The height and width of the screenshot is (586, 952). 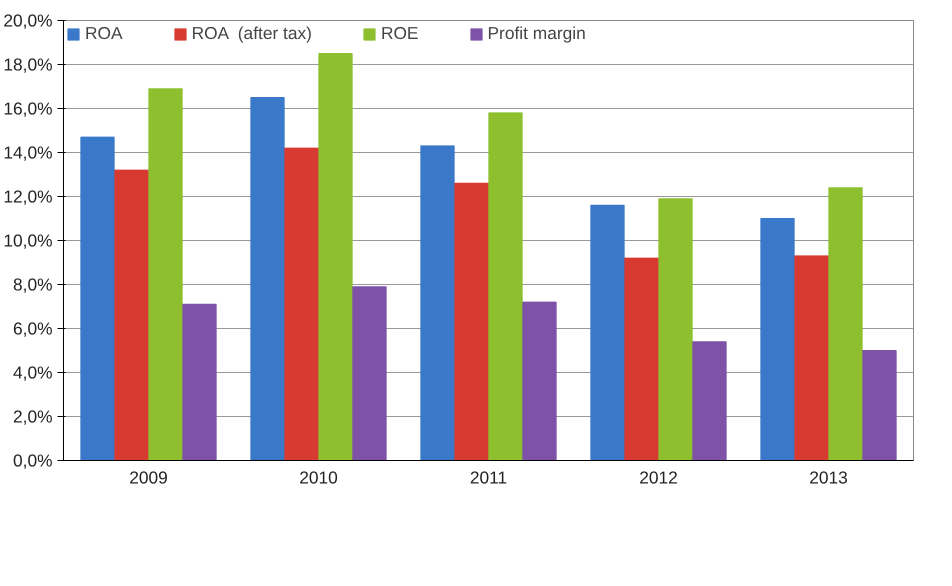 I want to click on y-tick-label: 12,0%, so click(x=28, y=196).